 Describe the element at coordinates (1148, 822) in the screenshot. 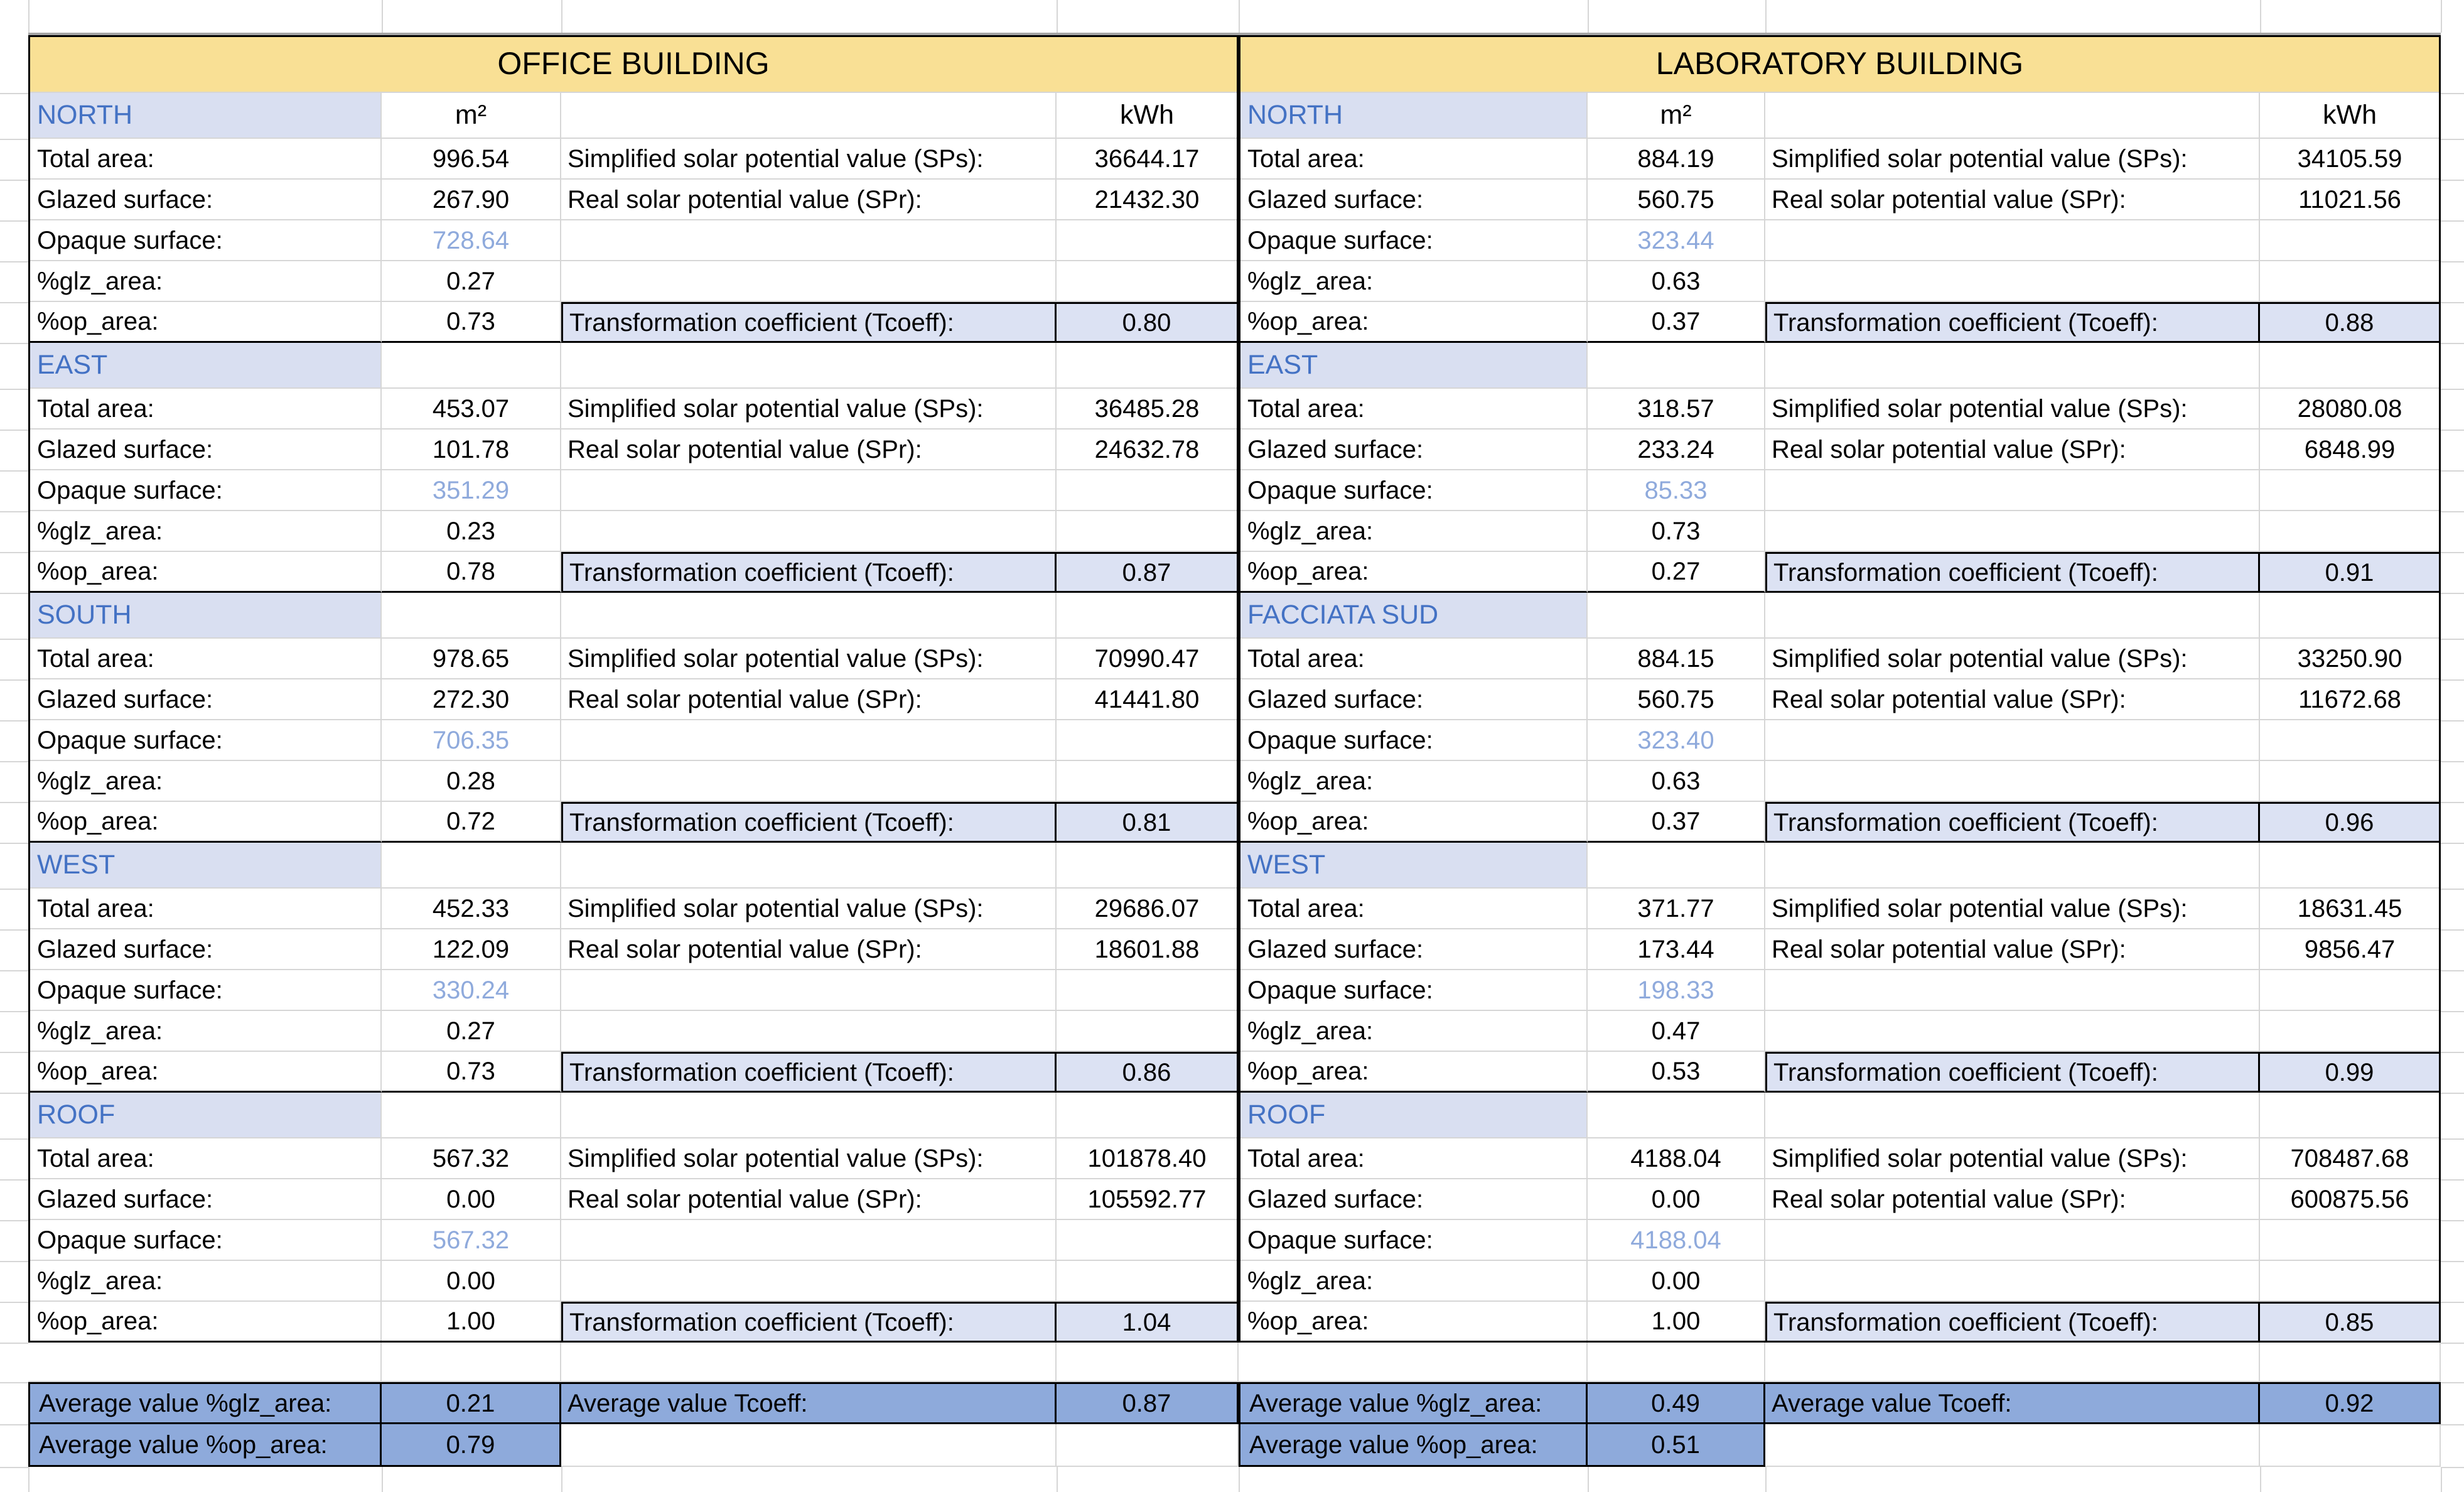

I see `tcoeff-value: 0.81` at that location.